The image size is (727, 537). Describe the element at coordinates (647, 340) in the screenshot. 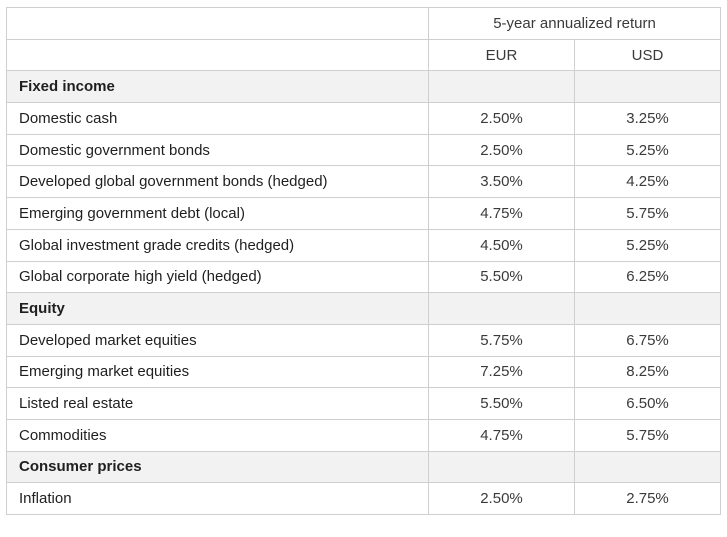

I see `usd-value: 6.75%` at that location.